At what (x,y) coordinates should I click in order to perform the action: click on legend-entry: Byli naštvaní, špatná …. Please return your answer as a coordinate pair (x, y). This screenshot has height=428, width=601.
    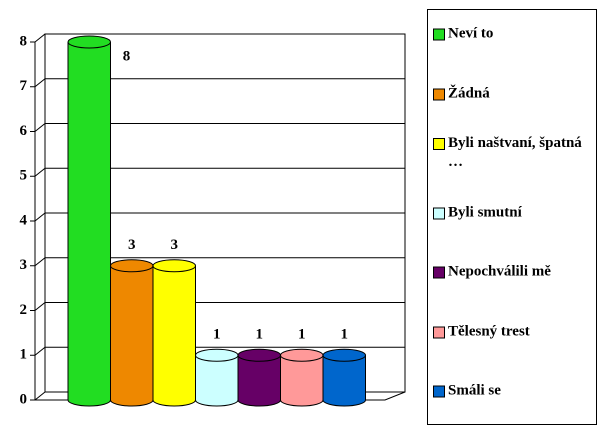
    Looking at the image, I should click on (513, 153).